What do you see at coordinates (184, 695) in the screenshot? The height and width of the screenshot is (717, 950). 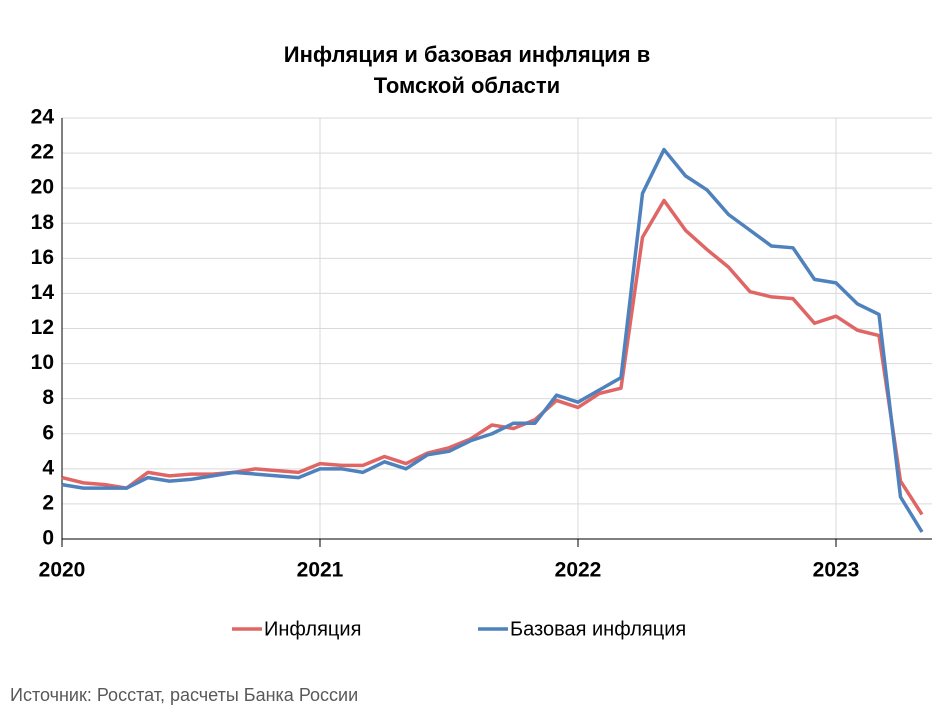 I see `source-note: Источник: Росстат, расчеты Банка России` at bounding box center [184, 695].